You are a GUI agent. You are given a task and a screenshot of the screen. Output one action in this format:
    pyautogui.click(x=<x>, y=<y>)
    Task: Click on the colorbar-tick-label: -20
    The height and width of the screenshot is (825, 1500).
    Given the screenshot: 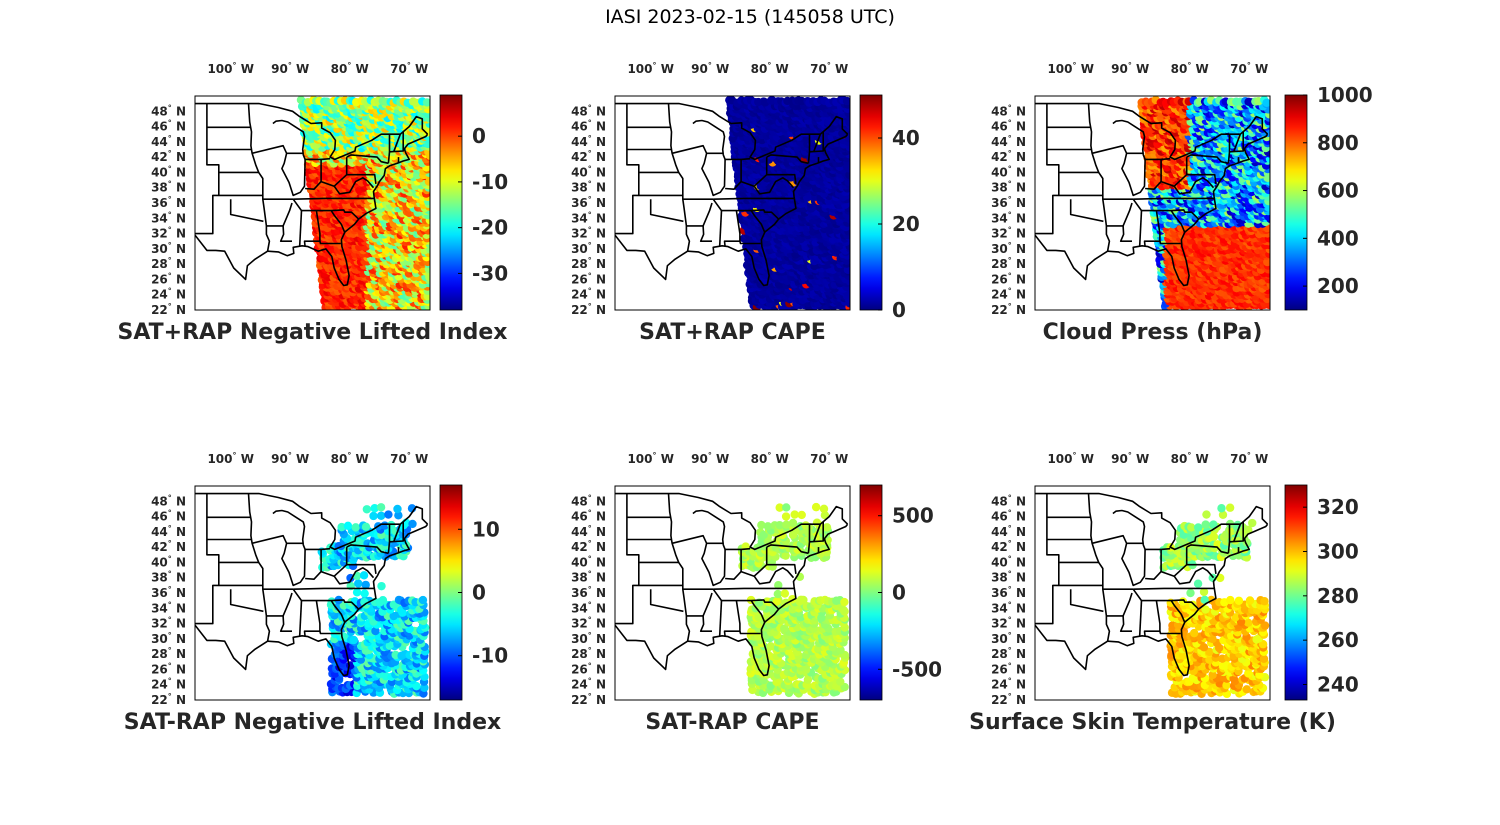 What is the action you would take?
    pyautogui.click(x=490, y=228)
    